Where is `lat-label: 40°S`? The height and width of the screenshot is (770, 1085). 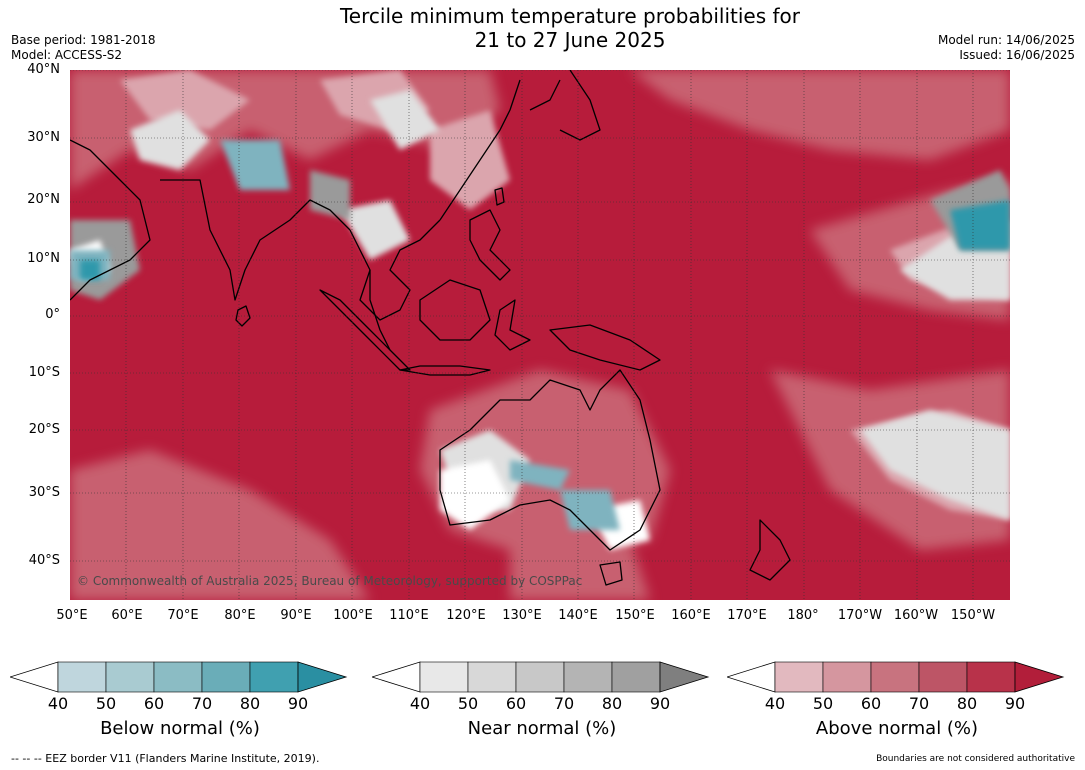 lat-label: 40°S is located at coordinates (44, 560).